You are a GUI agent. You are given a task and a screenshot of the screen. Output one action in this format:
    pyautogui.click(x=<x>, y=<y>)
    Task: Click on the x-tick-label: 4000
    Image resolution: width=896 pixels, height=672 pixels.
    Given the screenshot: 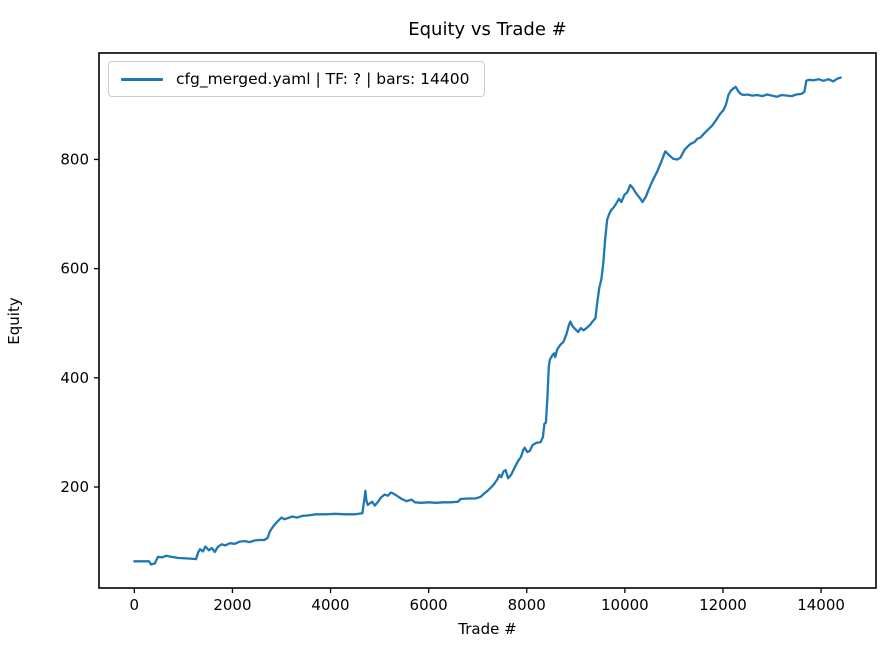 What is the action you would take?
    pyautogui.click(x=330, y=605)
    